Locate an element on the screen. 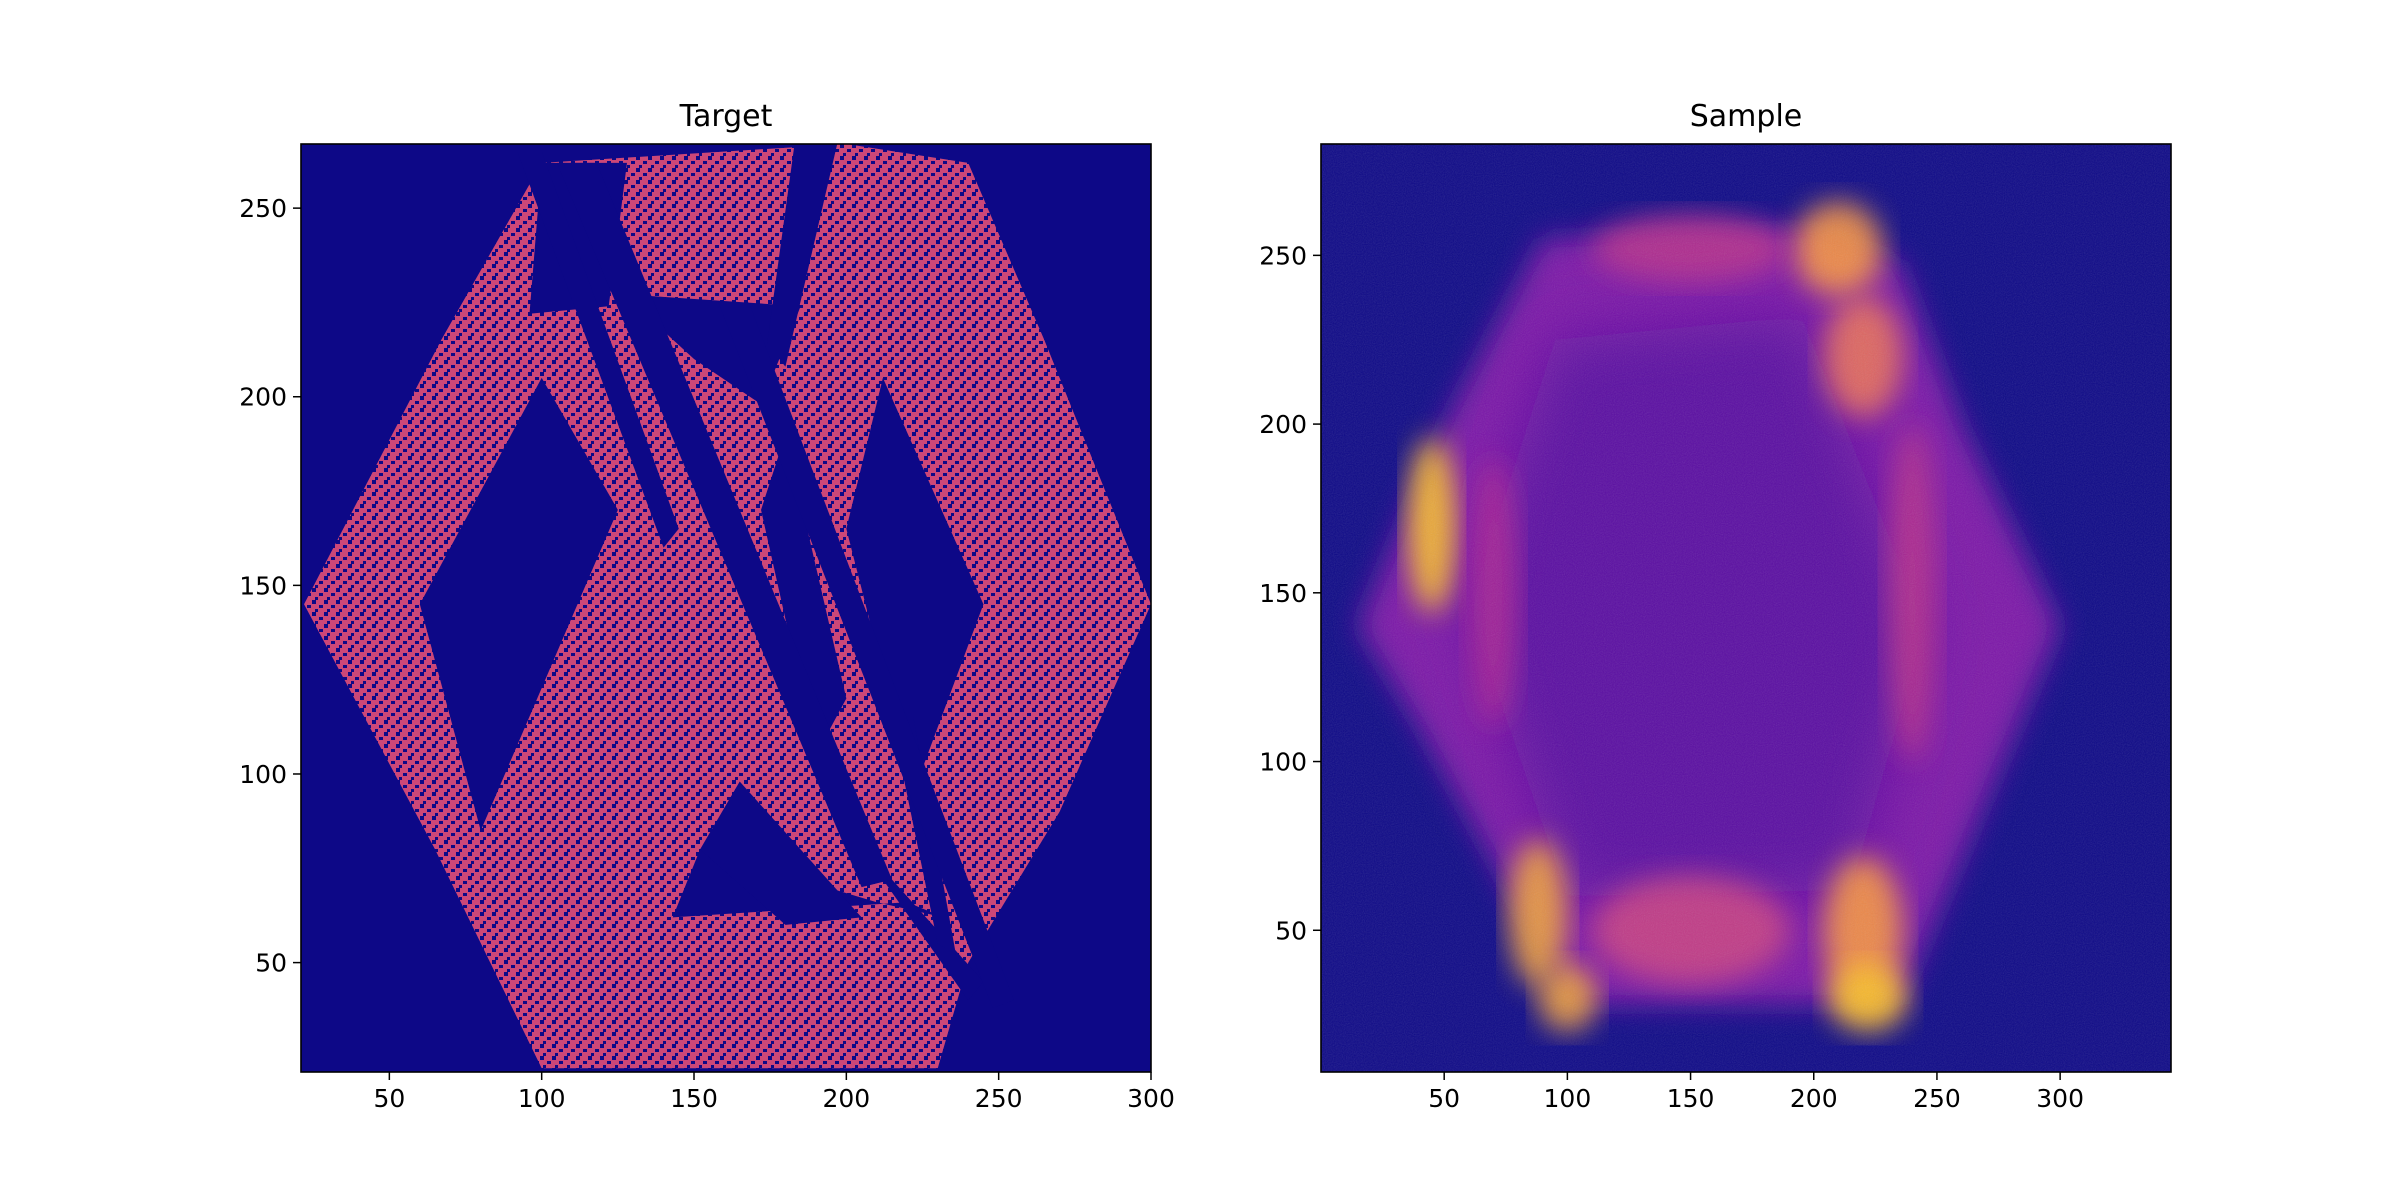  target-xtick-label: 250 is located at coordinates (999, 1098).